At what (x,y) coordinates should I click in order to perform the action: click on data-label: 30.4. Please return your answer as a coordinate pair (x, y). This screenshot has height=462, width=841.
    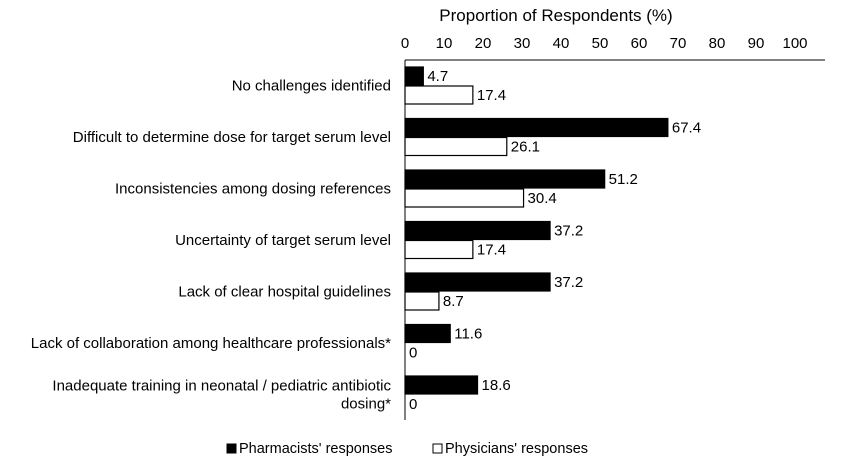
    Looking at the image, I should click on (542, 198).